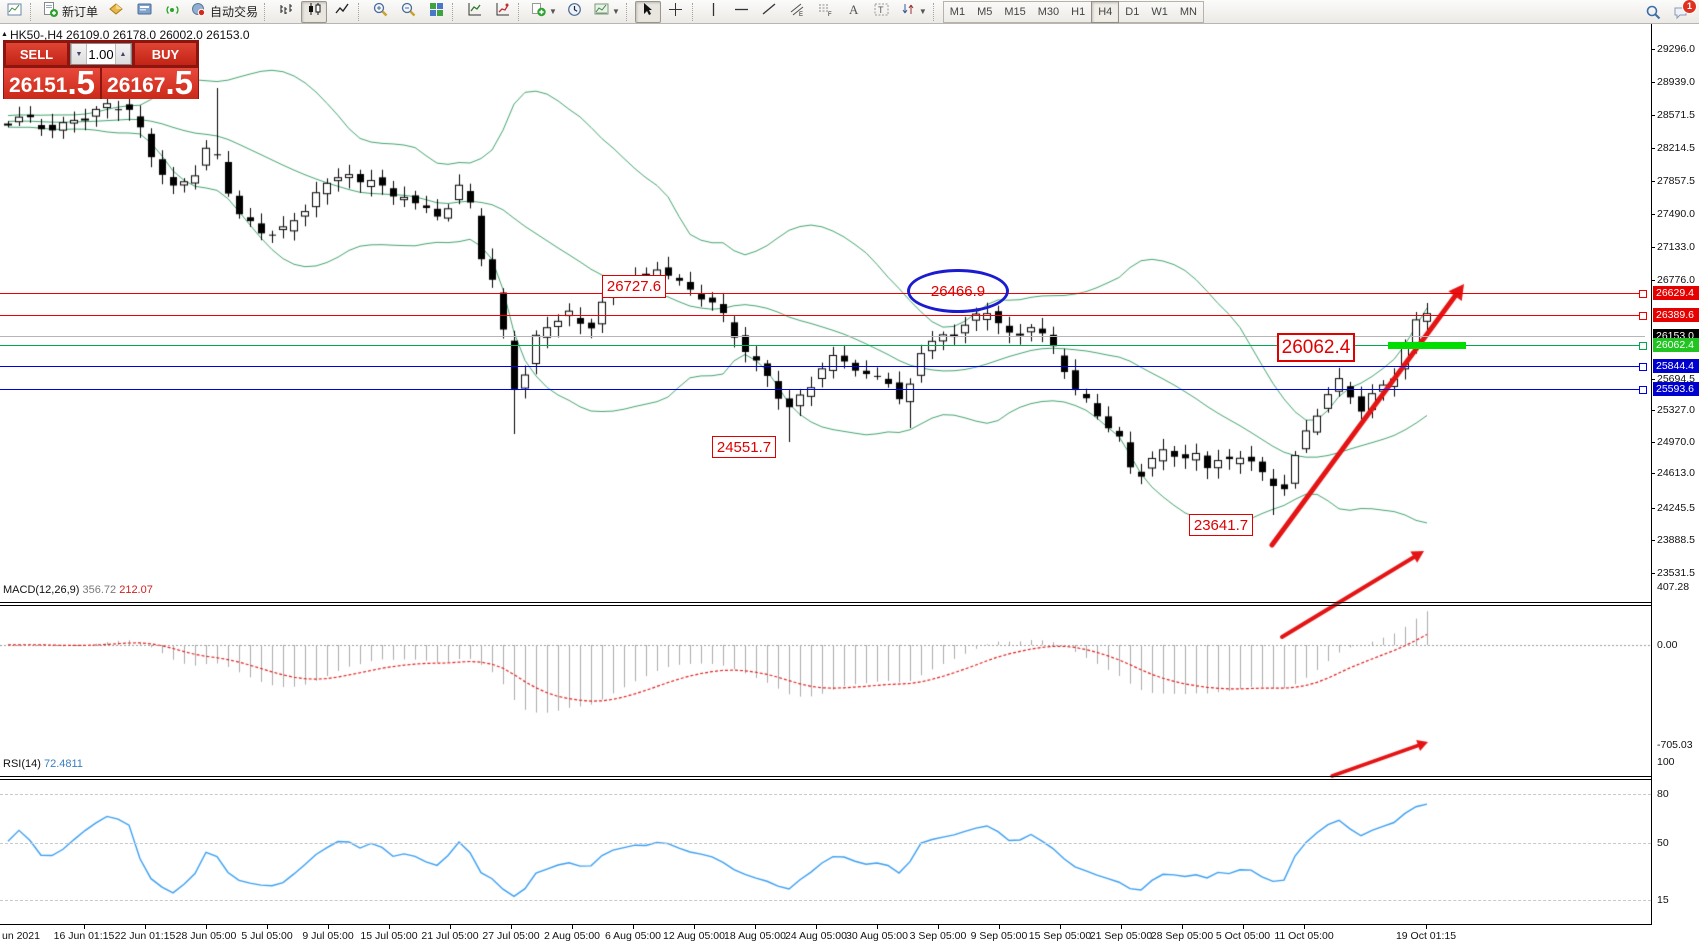 The width and height of the screenshot is (1699, 944). What do you see at coordinates (877, 936) in the screenshot?
I see `time-axis-label: 30 Aug 05:00` at bounding box center [877, 936].